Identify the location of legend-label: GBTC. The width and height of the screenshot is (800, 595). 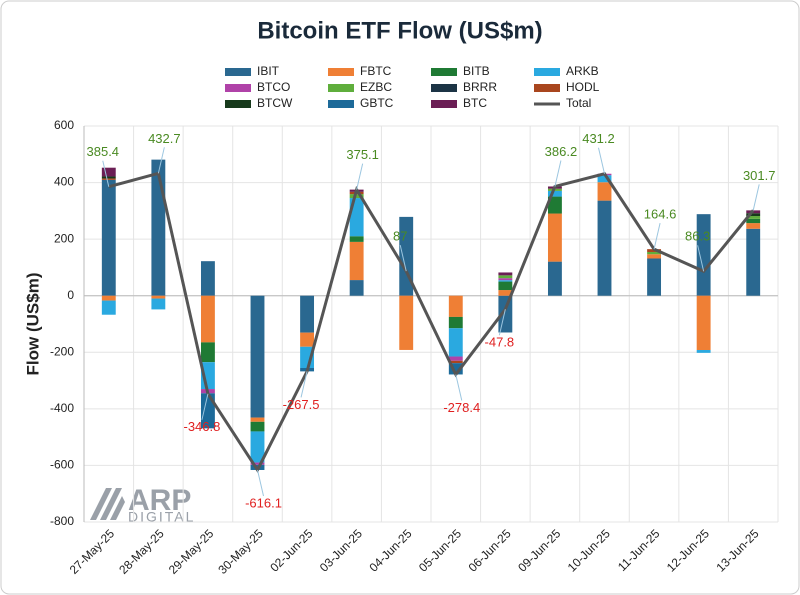
(377, 103).